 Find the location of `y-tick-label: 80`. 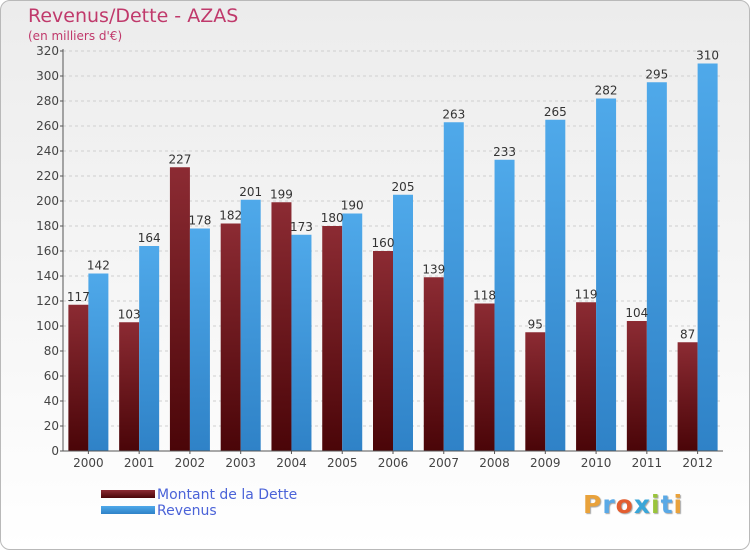

y-tick-label: 80 is located at coordinates (51, 351).